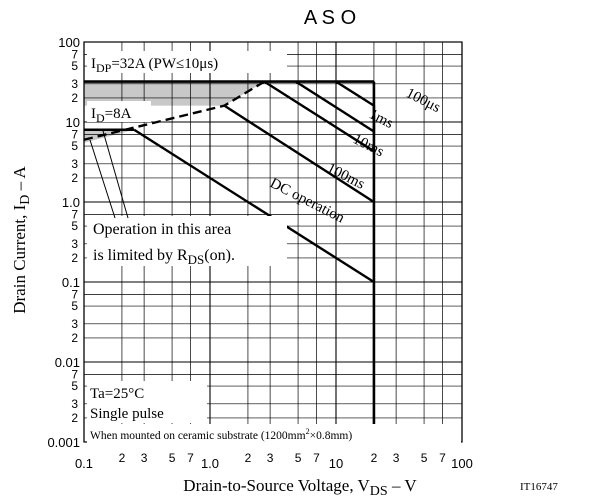  What do you see at coordinates (299, 154) in the screenshot?
I see `series-100ms-line` at bounding box center [299, 154].